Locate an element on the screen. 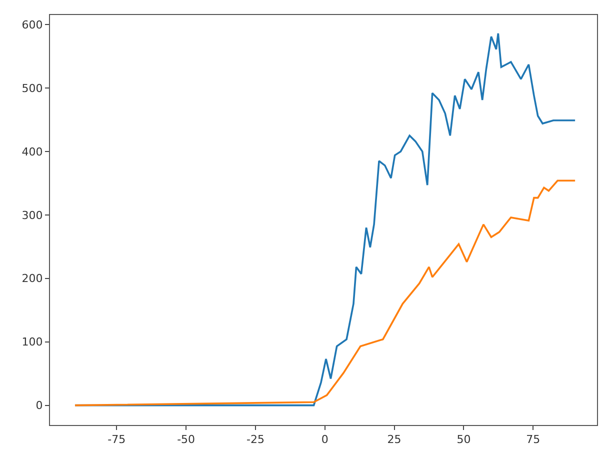 This screenshot has width=607, height=455. y-tick-label: 300 is located at coordinates (32, 215).